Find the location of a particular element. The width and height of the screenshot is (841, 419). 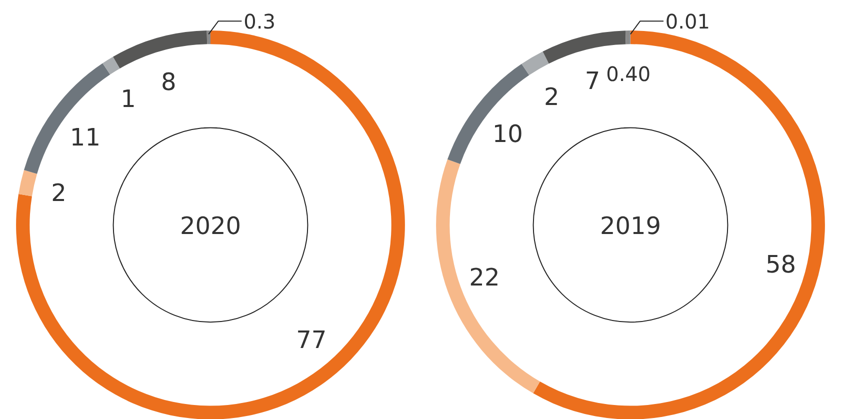

data-label: 58 is located at coordinates (780, 264).